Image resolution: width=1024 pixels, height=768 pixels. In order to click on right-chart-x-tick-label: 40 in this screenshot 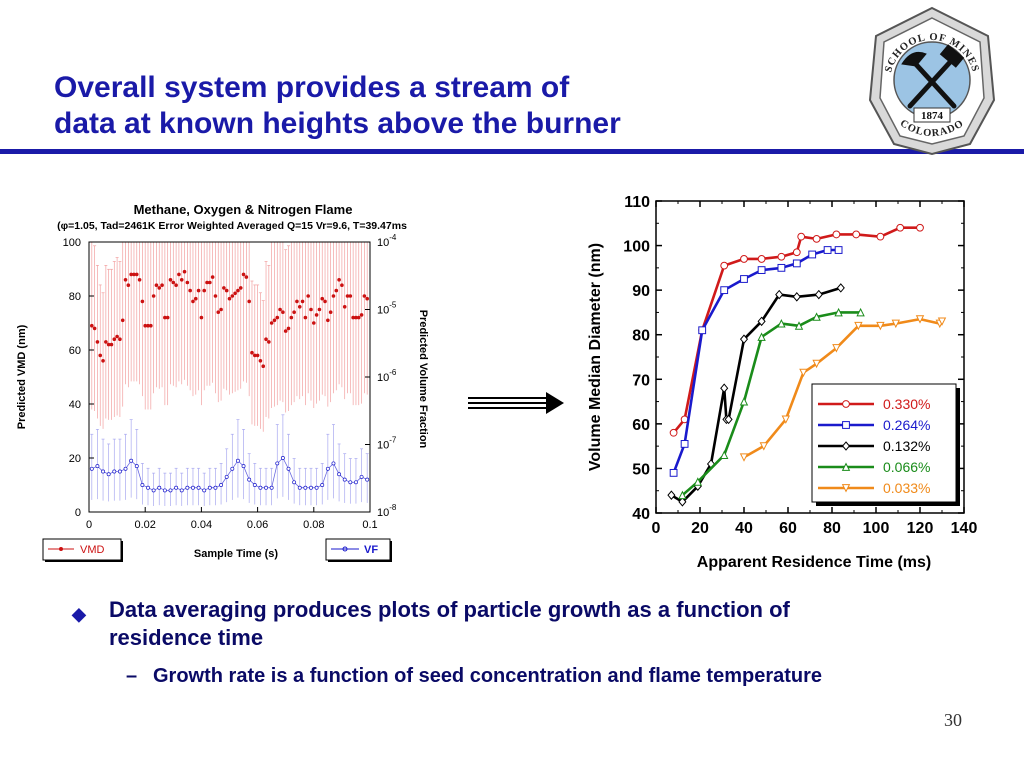, I will do `click(744, 528)`.